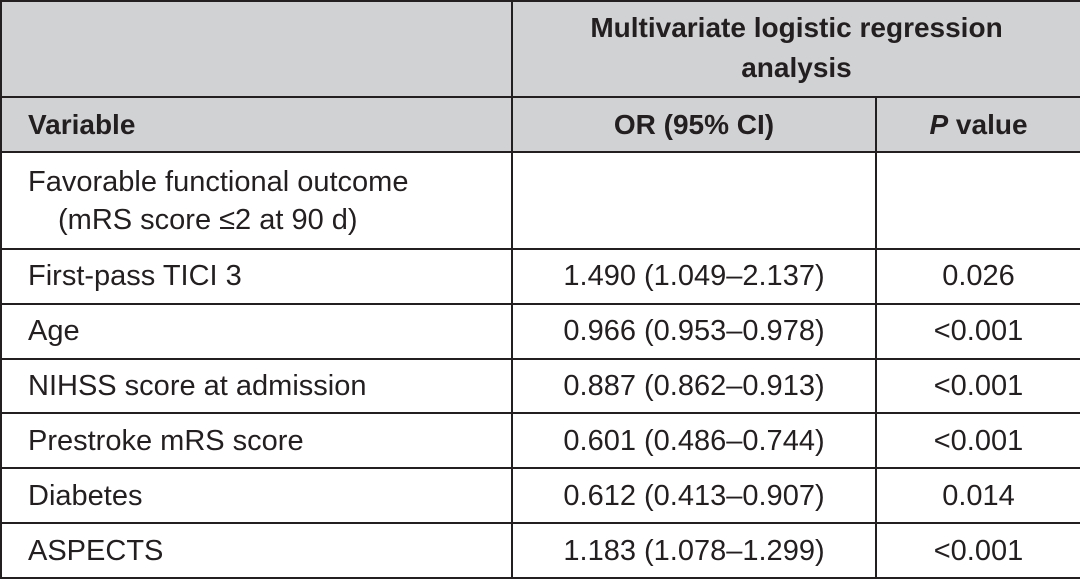 This screenshot has width=1080, height=579. What do you see at coordinates (256, 124) in the screenshot?
I see `variable-column-header: Variable` at bounding box center [256, 124].